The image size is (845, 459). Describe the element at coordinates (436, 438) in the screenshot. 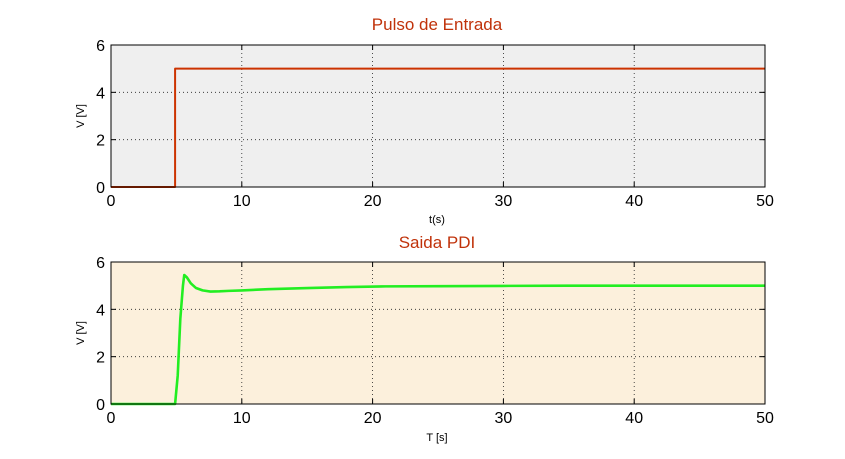

I see `x-axis-label: T [s]` at that location.